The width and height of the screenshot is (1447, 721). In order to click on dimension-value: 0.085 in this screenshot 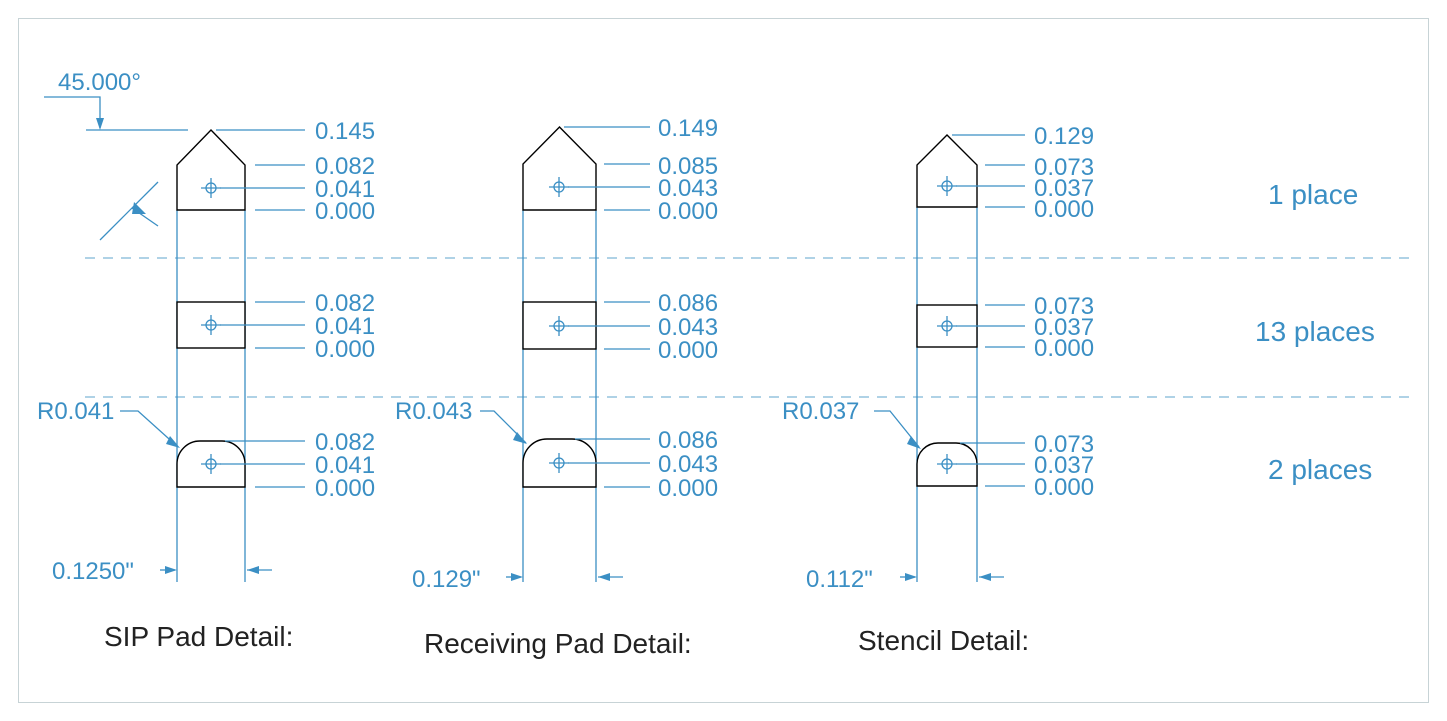, I will do `click(688, 166)`.